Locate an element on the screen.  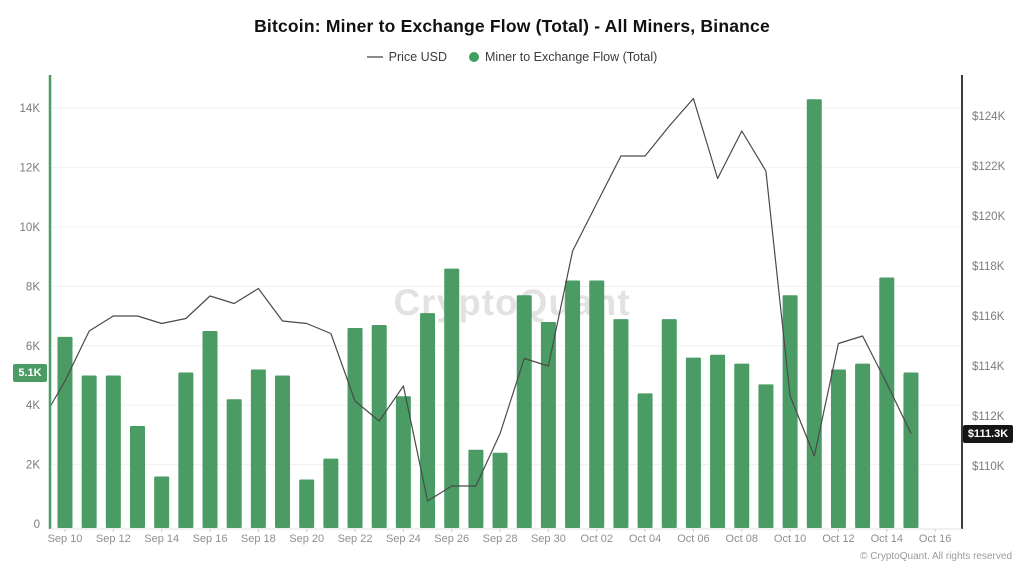
right-axis-tick-label: $114K is located at coordinates (988, 367).